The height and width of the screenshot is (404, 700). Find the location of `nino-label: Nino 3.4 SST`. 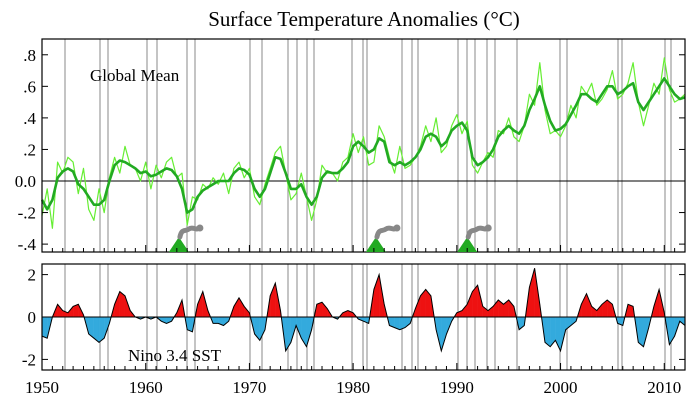

nino-label: Nino 3.4 SST is located at coordinates (175, 355).